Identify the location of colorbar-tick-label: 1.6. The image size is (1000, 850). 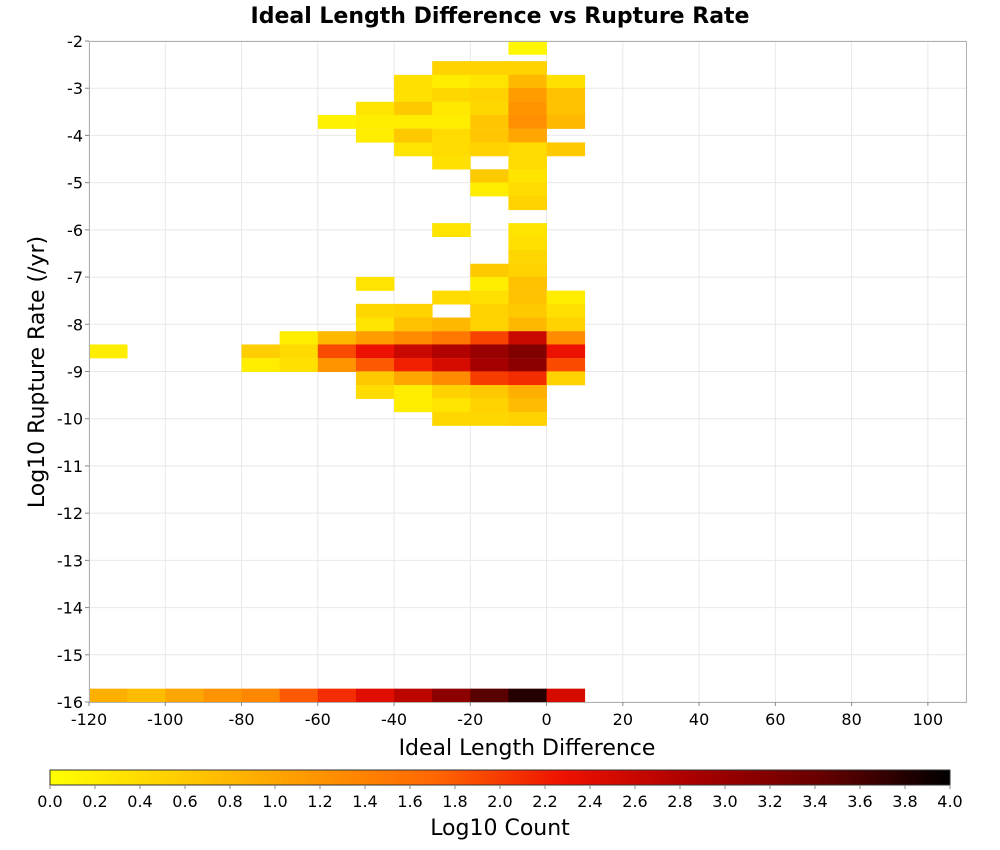
(409, 801).